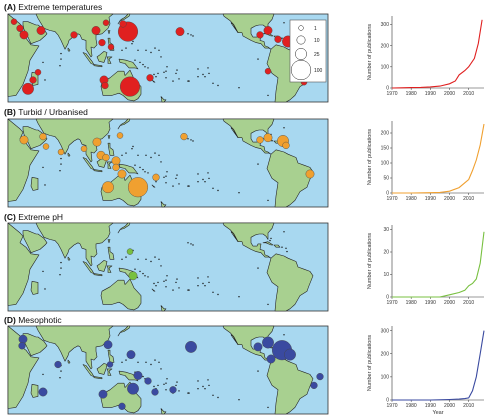 The width and height of the screenshot is (493, 419). What do you see at coordinates (10, 217) in the screenshot?
I see `panel-c-letter: (C)` at bounding box center [10, 217].